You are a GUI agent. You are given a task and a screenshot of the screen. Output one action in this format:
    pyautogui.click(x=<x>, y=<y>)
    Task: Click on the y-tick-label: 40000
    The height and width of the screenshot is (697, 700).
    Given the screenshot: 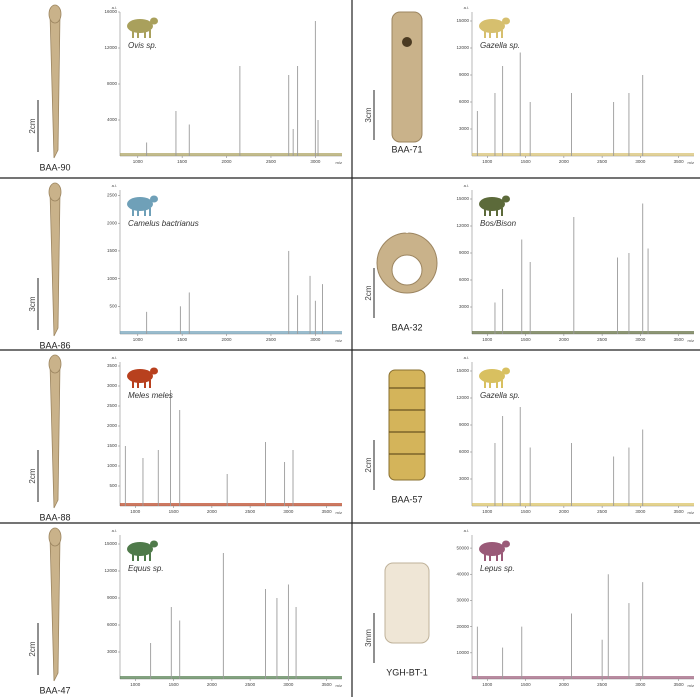 What is the action you would take?
    pyautogui.click(x=462, y=573)
    